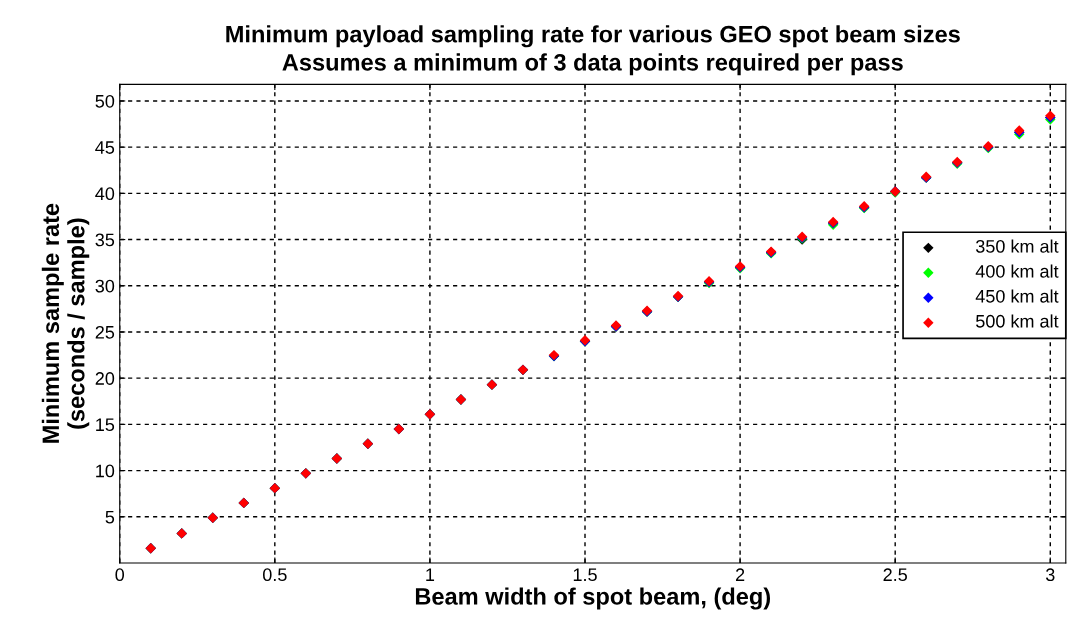  Describe the element at coordinates (105, 425) in the screenshot. I see `y-tick-label: 15` at that location.